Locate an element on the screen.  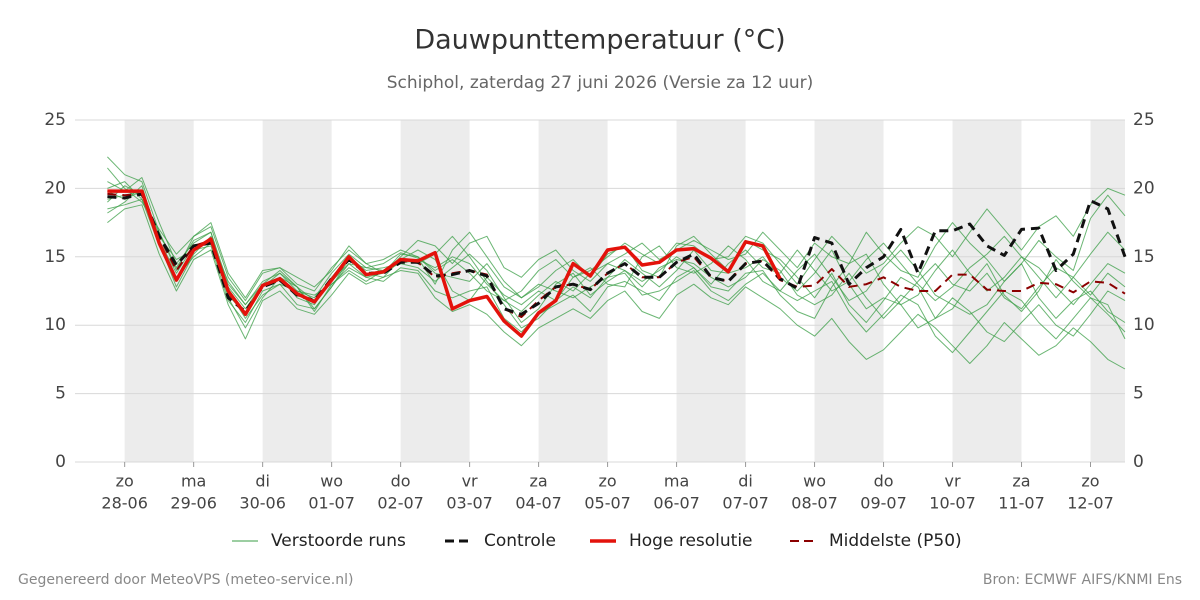
x-tick-date: 02-07 is located at coordinates (400, 503).